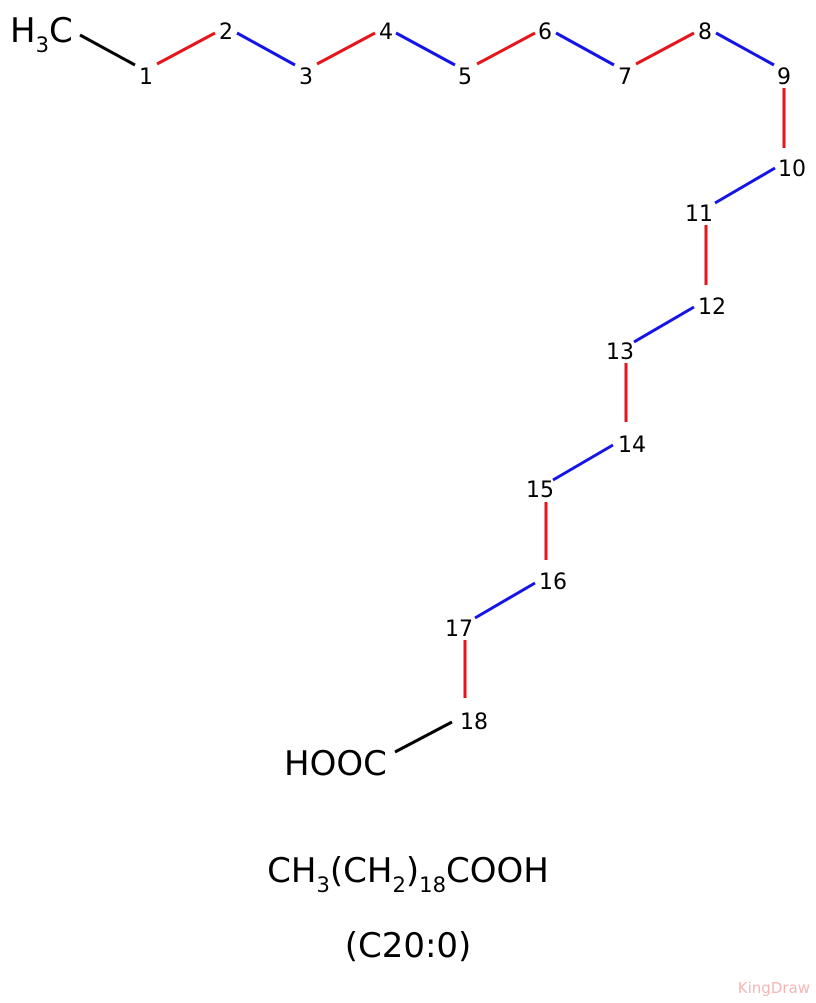 This screenshot has height=1003, width=816. I want to click on atom-number: 6, so click(545, 32).